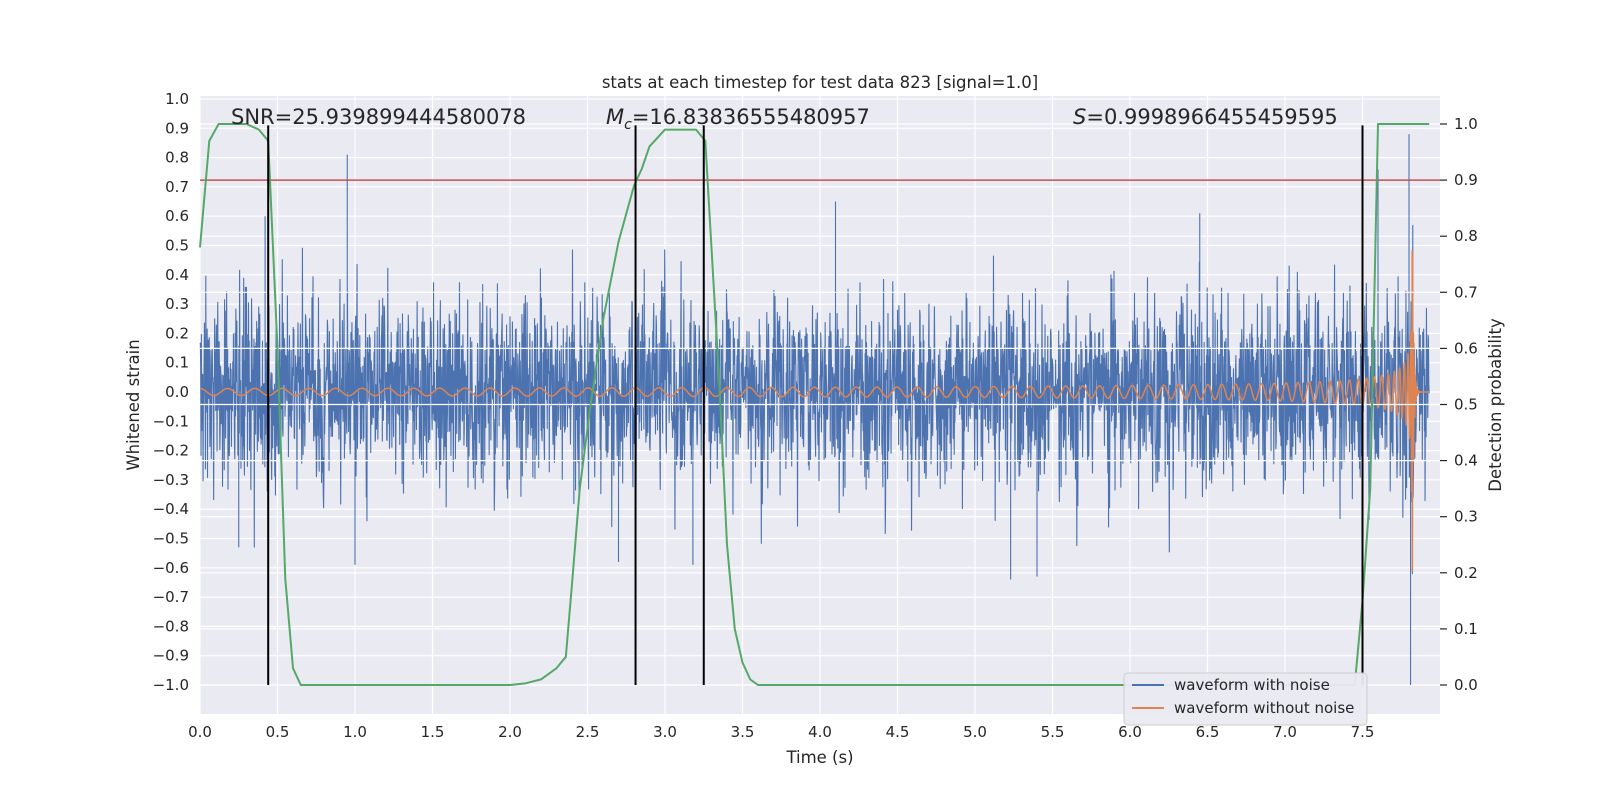 The image size is (1600, 800). What do you see at coordinates (171, 539) in the screenshot?
I see `y-tick-label: −0.5` at bounding box center [171, 539].